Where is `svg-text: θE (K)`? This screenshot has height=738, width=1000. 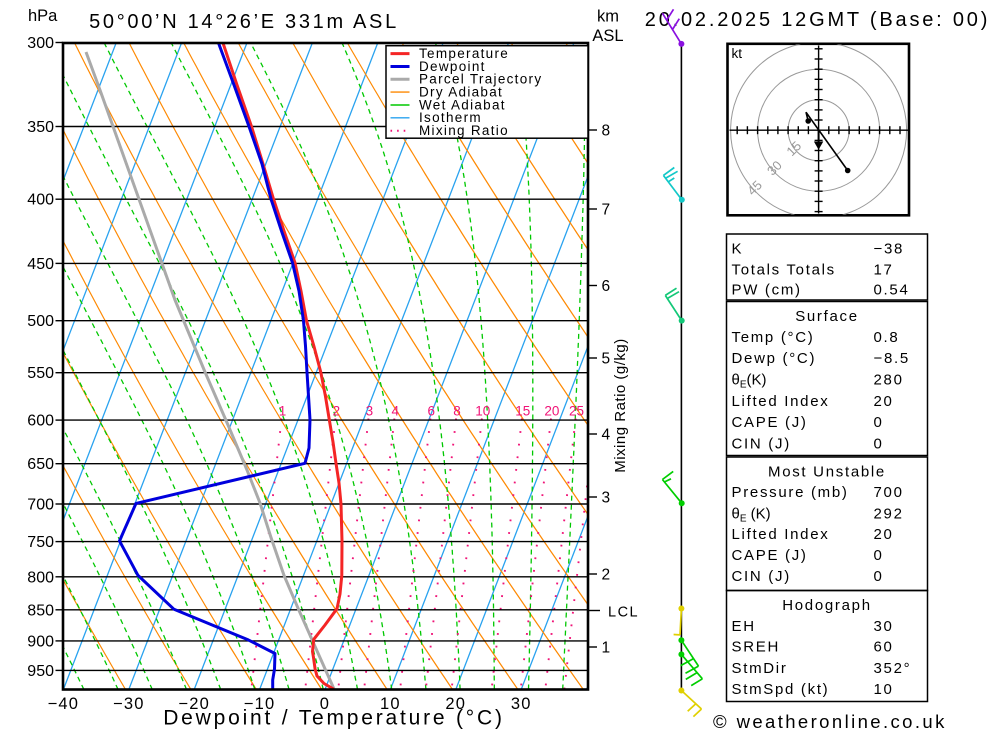
svg-text: θE (K) is located at coordinates (751, 514).